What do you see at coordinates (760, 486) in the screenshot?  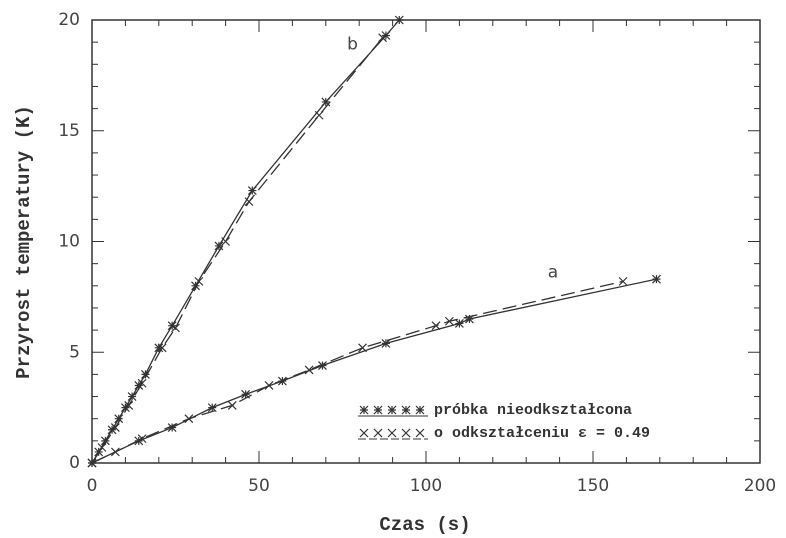 I see `x-tick-label: 200` at bounding box center [760, 486].